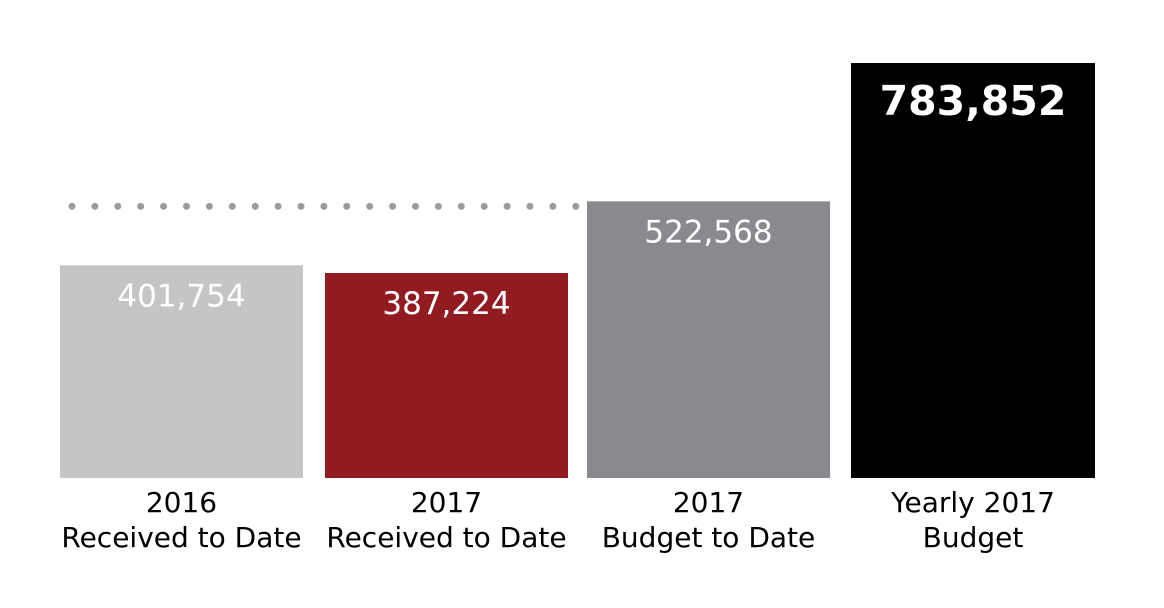  I want to click on bar-1-value-label: 401,754, so click(181, 296).